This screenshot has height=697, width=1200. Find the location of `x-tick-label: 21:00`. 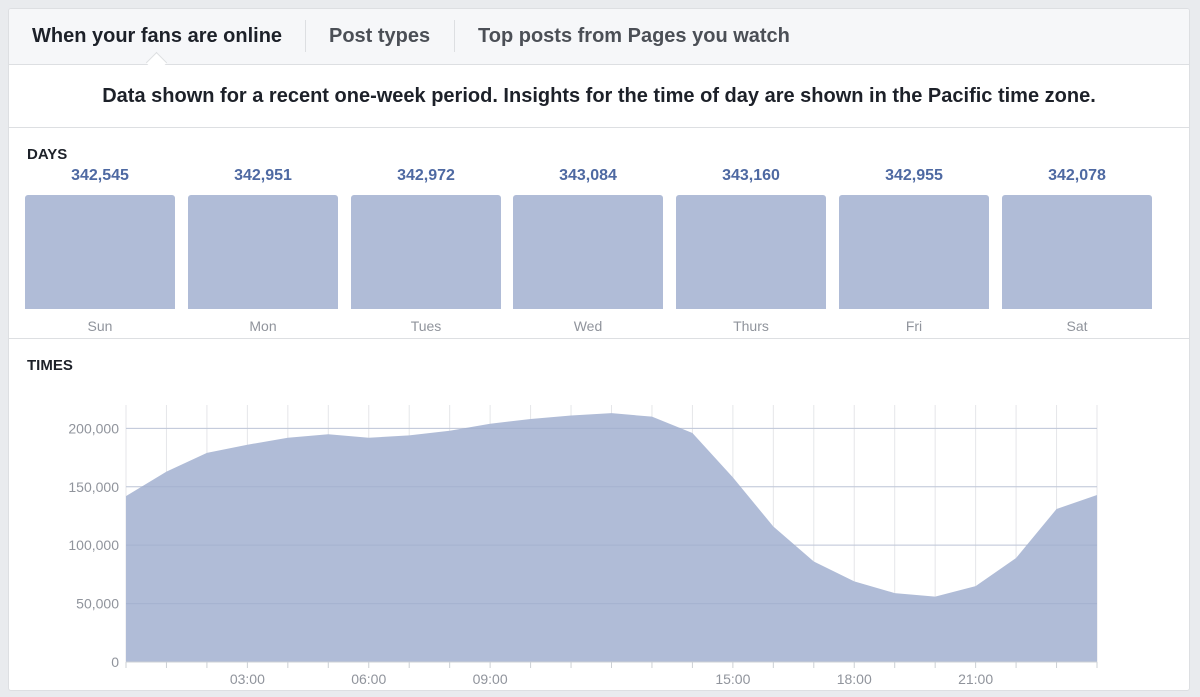

x-tick-label: 21:00 is located at coordinates (975, 679).